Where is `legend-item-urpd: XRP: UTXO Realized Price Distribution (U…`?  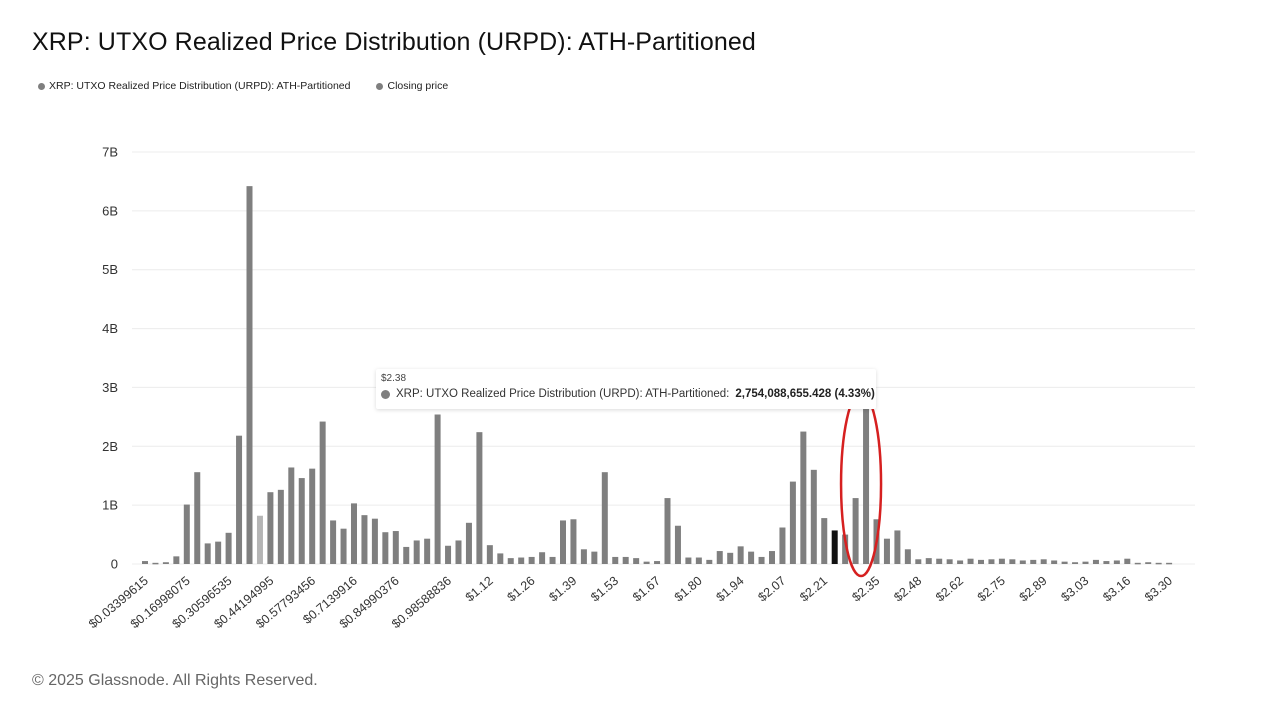 legend-item-urpd: XRP: UTXO Realized Price Distribution (U… is located at coordinates (194, 86).